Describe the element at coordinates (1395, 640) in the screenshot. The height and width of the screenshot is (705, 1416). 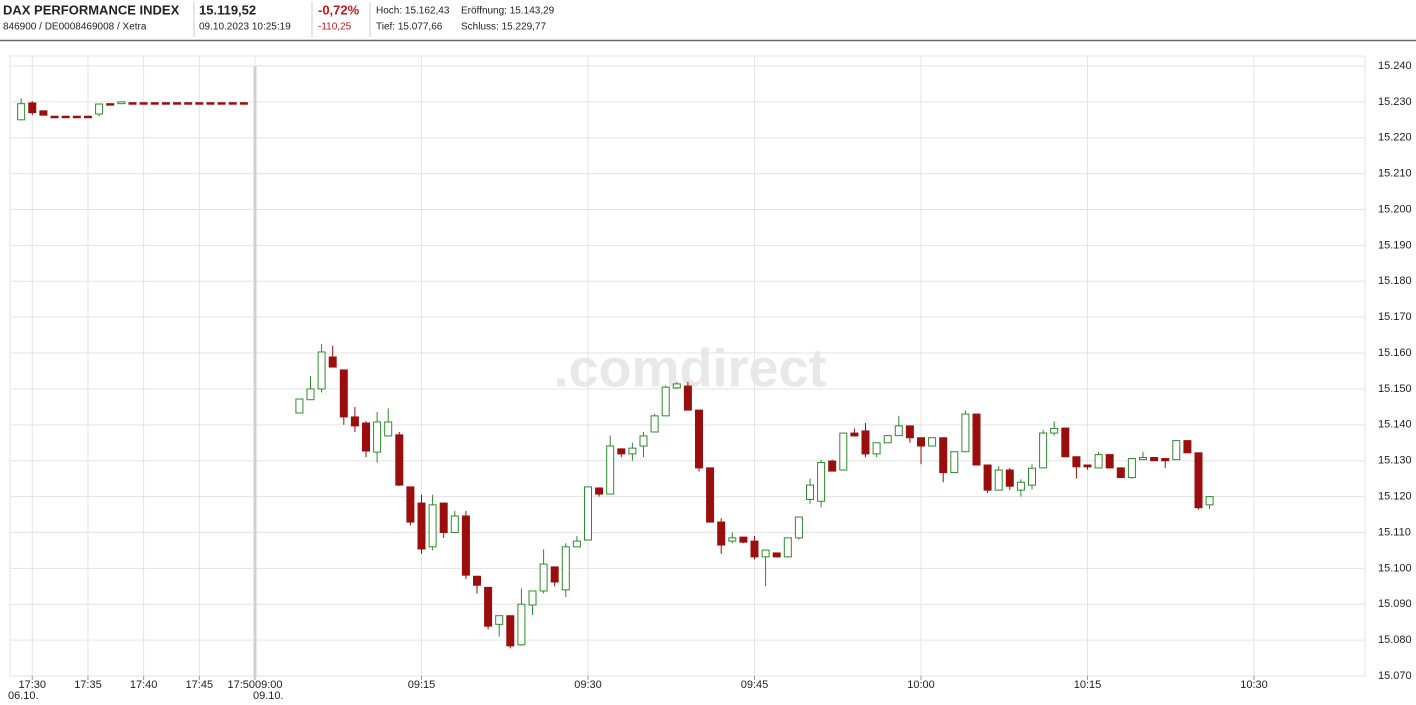
I see `y-tick-label: 15.080` at that location.